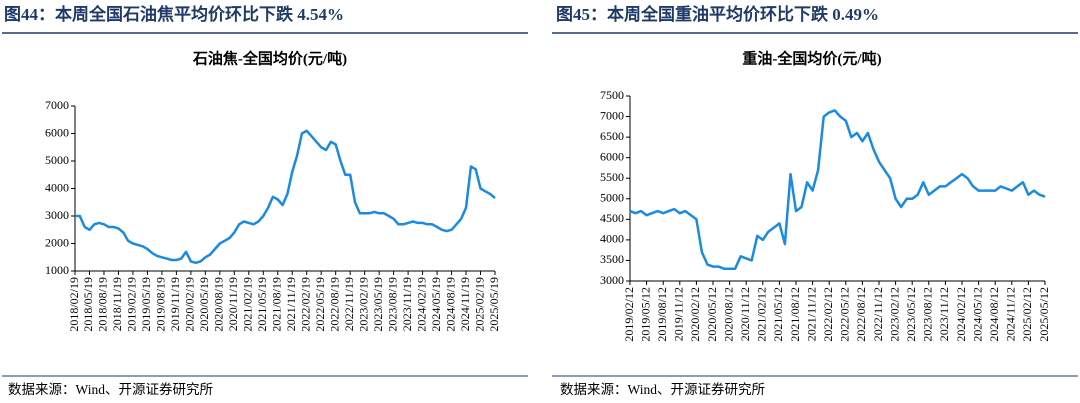 The width and height of the screenshot is (1080, 403). I want to click on x-tick-label: 2025/05/12, so click(1044, 314).